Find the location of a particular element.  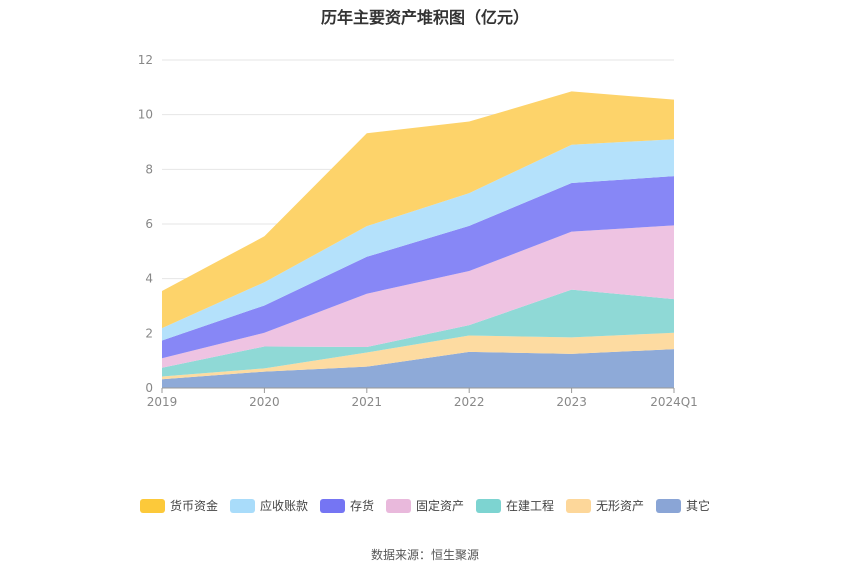

source-note: 数据来源：恒生聚源 is located at coordinates (424, 555).